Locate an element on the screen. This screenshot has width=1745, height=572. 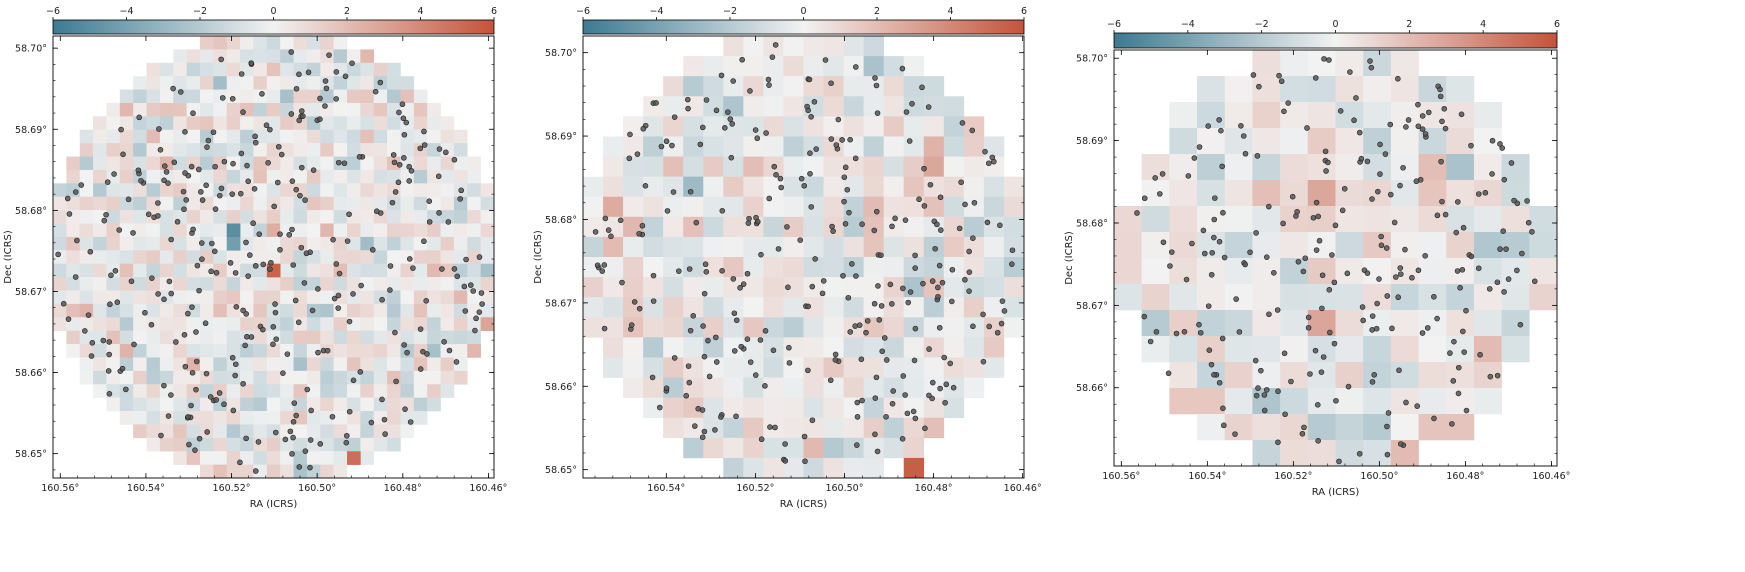
colorbar-tick-label: −2 is located at coordinates (730, 11).